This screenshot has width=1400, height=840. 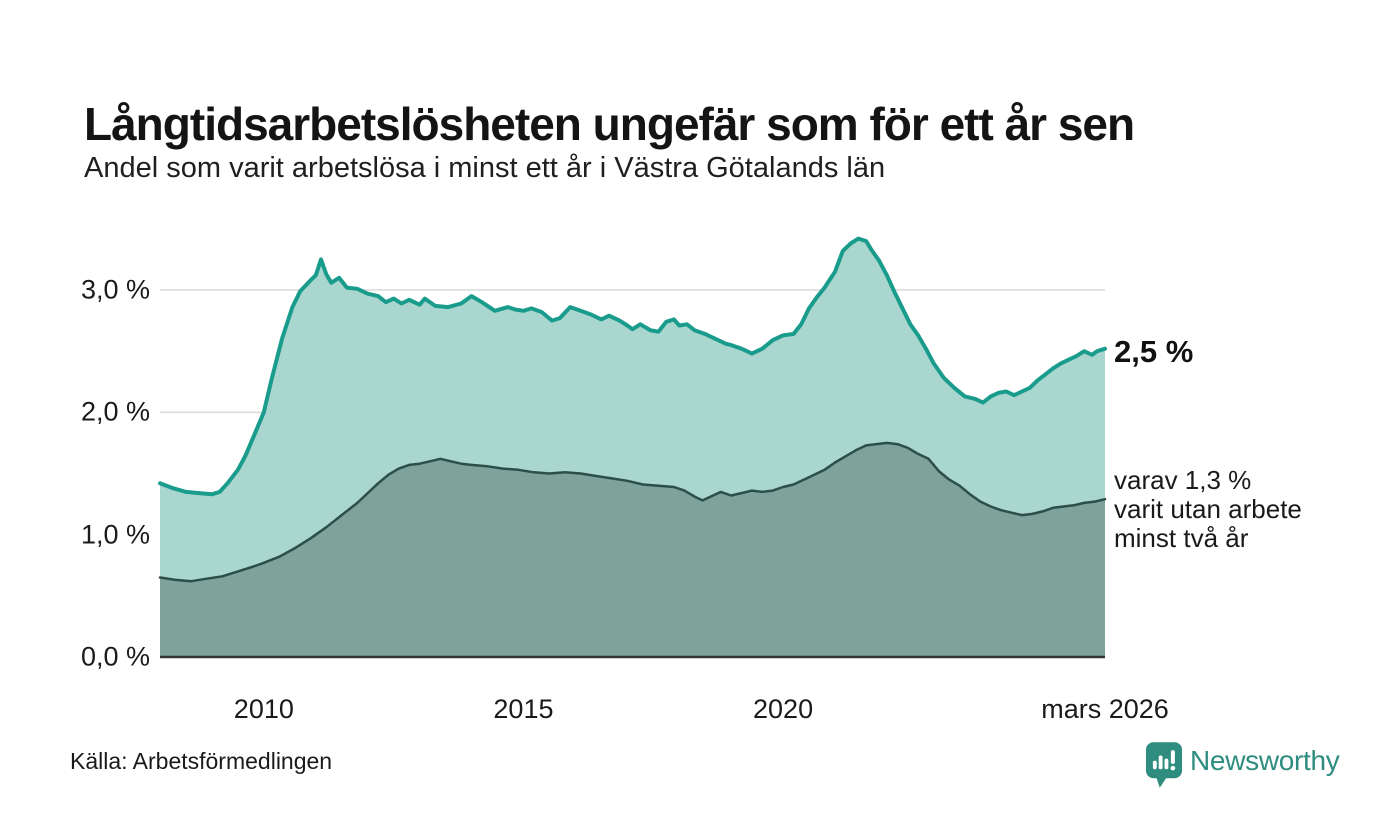 I want to click on y-axis-tick-label: 0,0 %, so click(x=115, y=656).